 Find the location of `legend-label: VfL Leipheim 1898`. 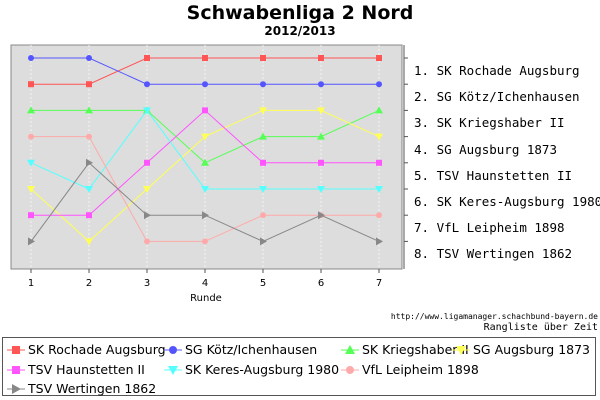

legend-label: VfL Leipheim 1898 is located at coordinates (420, 369).